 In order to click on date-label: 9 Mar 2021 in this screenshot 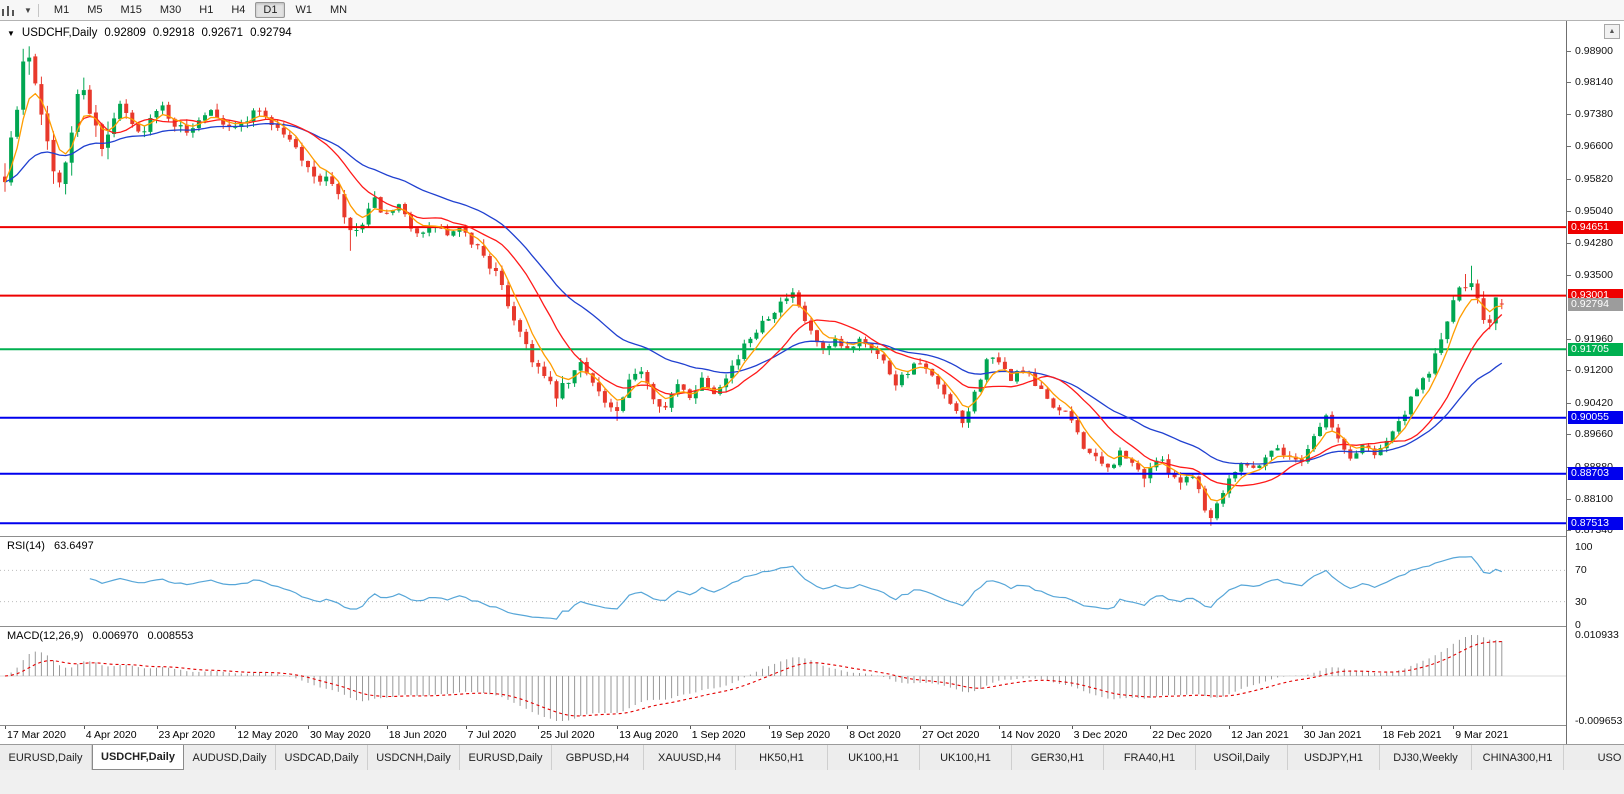, I will do `click(1482, 735)`.